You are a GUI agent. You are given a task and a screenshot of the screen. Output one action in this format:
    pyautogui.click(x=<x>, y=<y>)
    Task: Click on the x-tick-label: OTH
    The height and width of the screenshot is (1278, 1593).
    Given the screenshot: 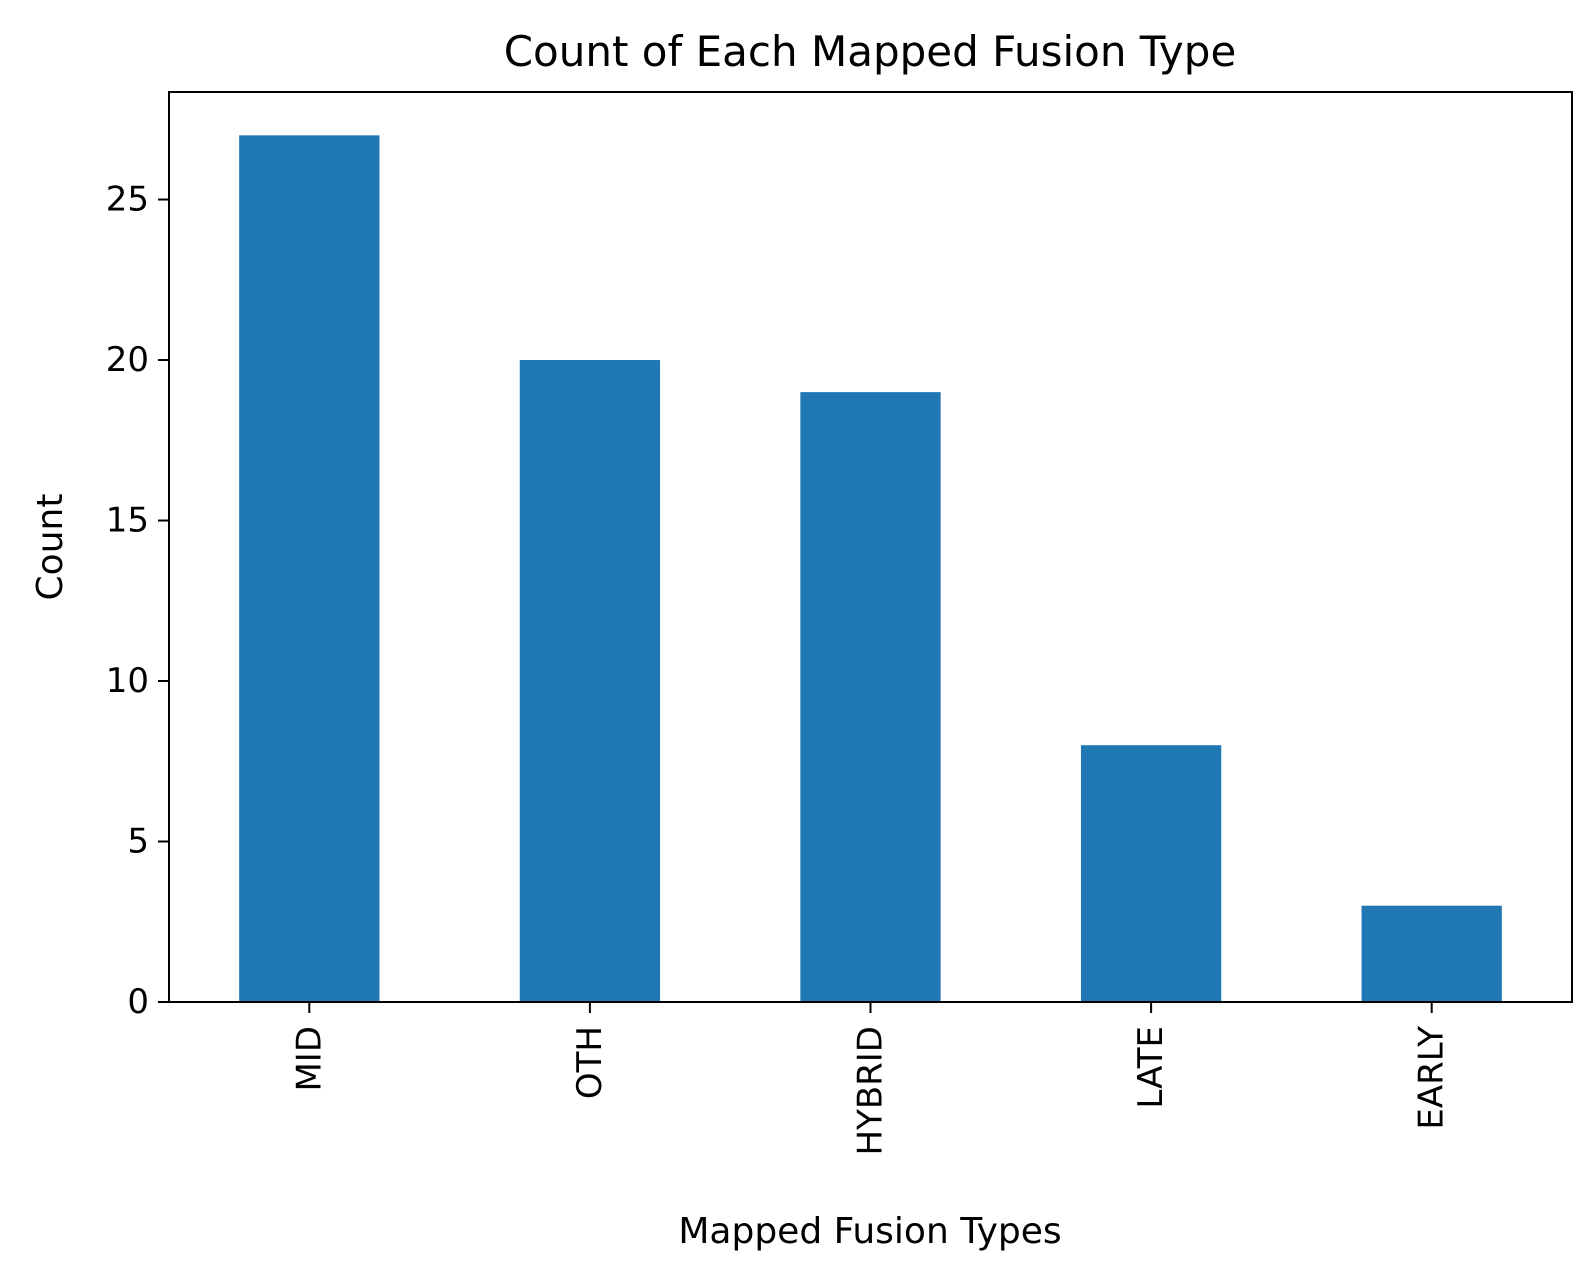 What is the action you would take?
    pyautogui.click(x=590, y=1062)
    